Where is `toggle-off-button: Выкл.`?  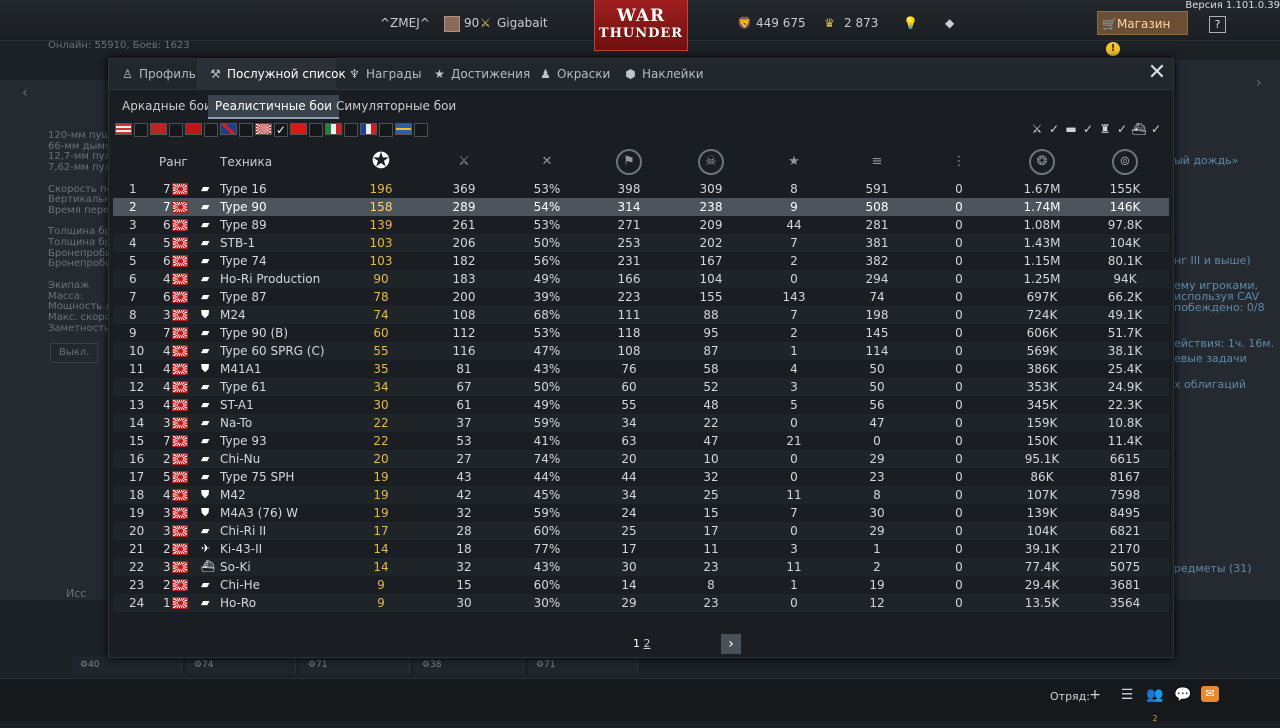
toggle-off-button: Выкл. is located at coordinates (74, 353).